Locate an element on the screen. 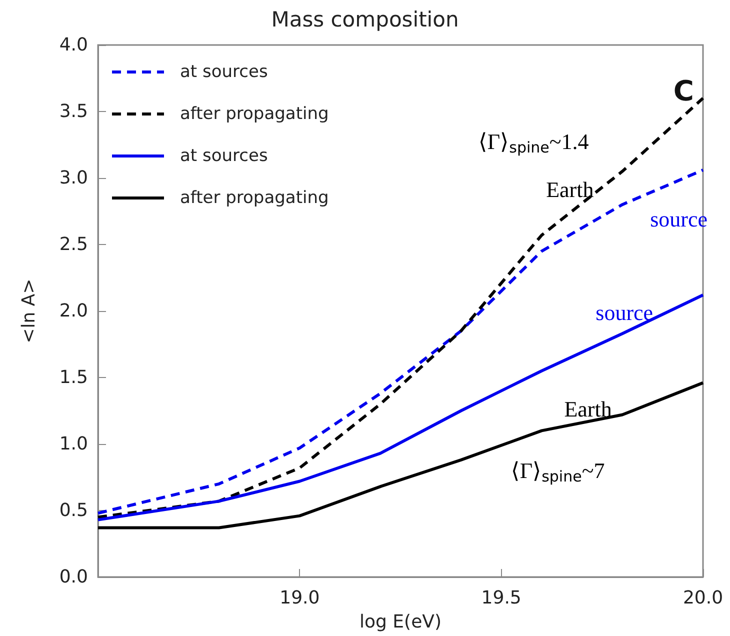  y-tick-label: 4.0 is located at coordinates (73, 45).